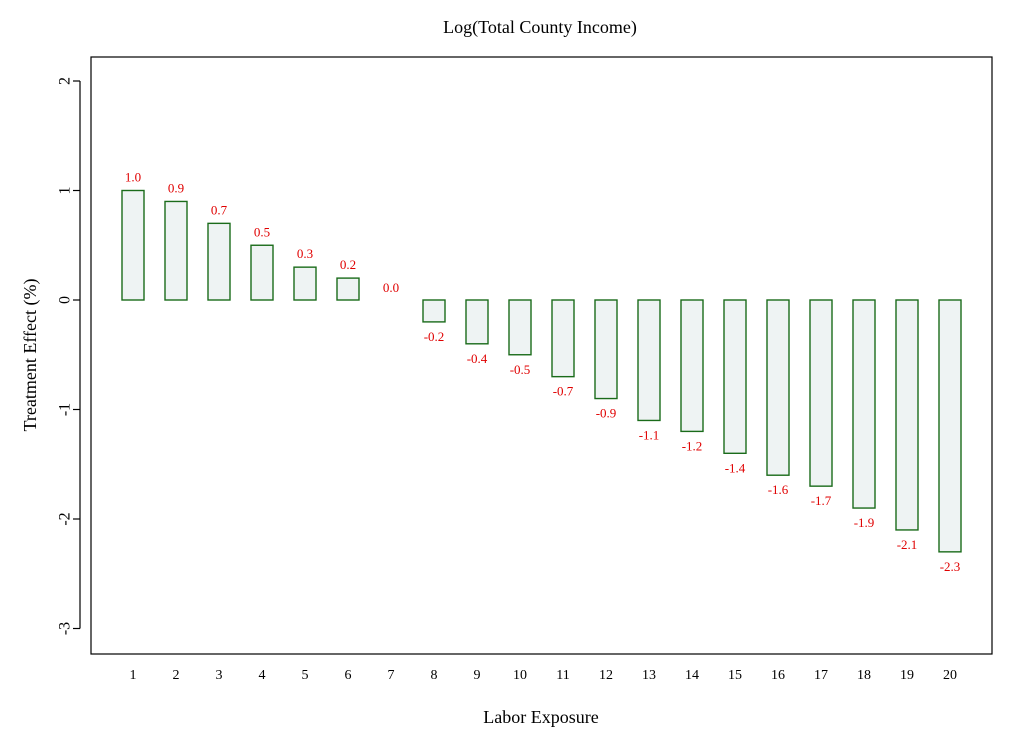 Image resolution: width=1020 pixels, height=742 pixels. What do you see at coordinates (305, 675) in the screenshot?
I see `x-tick-label: 5` at bounding box center [305, 675].